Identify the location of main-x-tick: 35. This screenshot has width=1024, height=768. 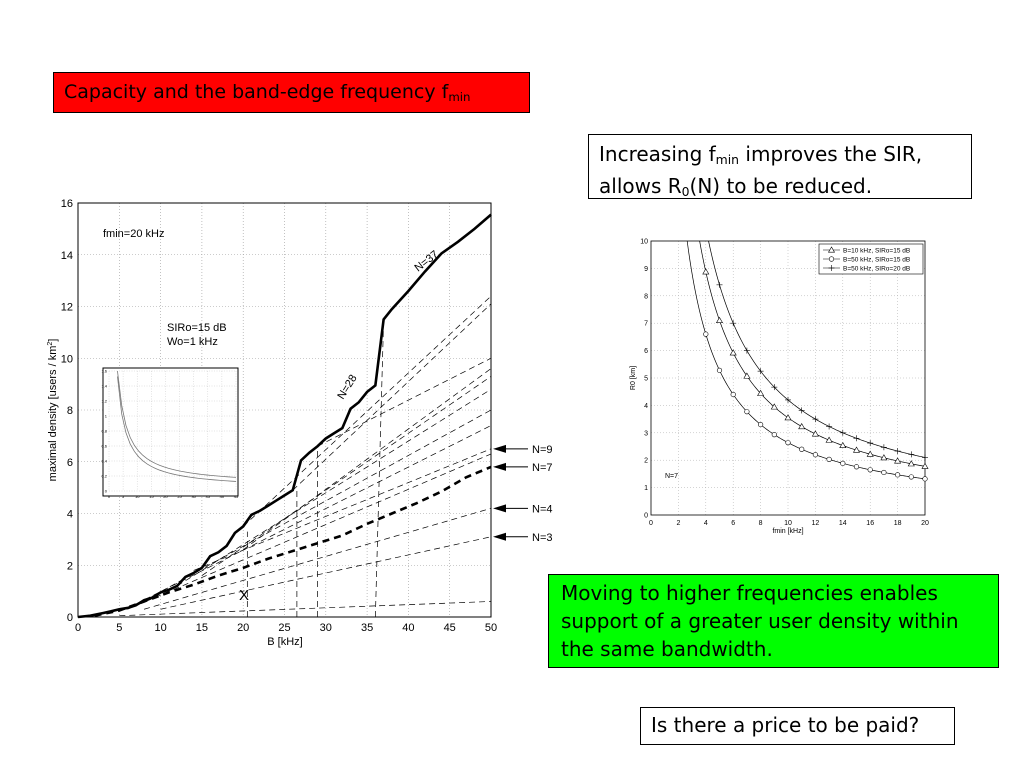
(367, 628).